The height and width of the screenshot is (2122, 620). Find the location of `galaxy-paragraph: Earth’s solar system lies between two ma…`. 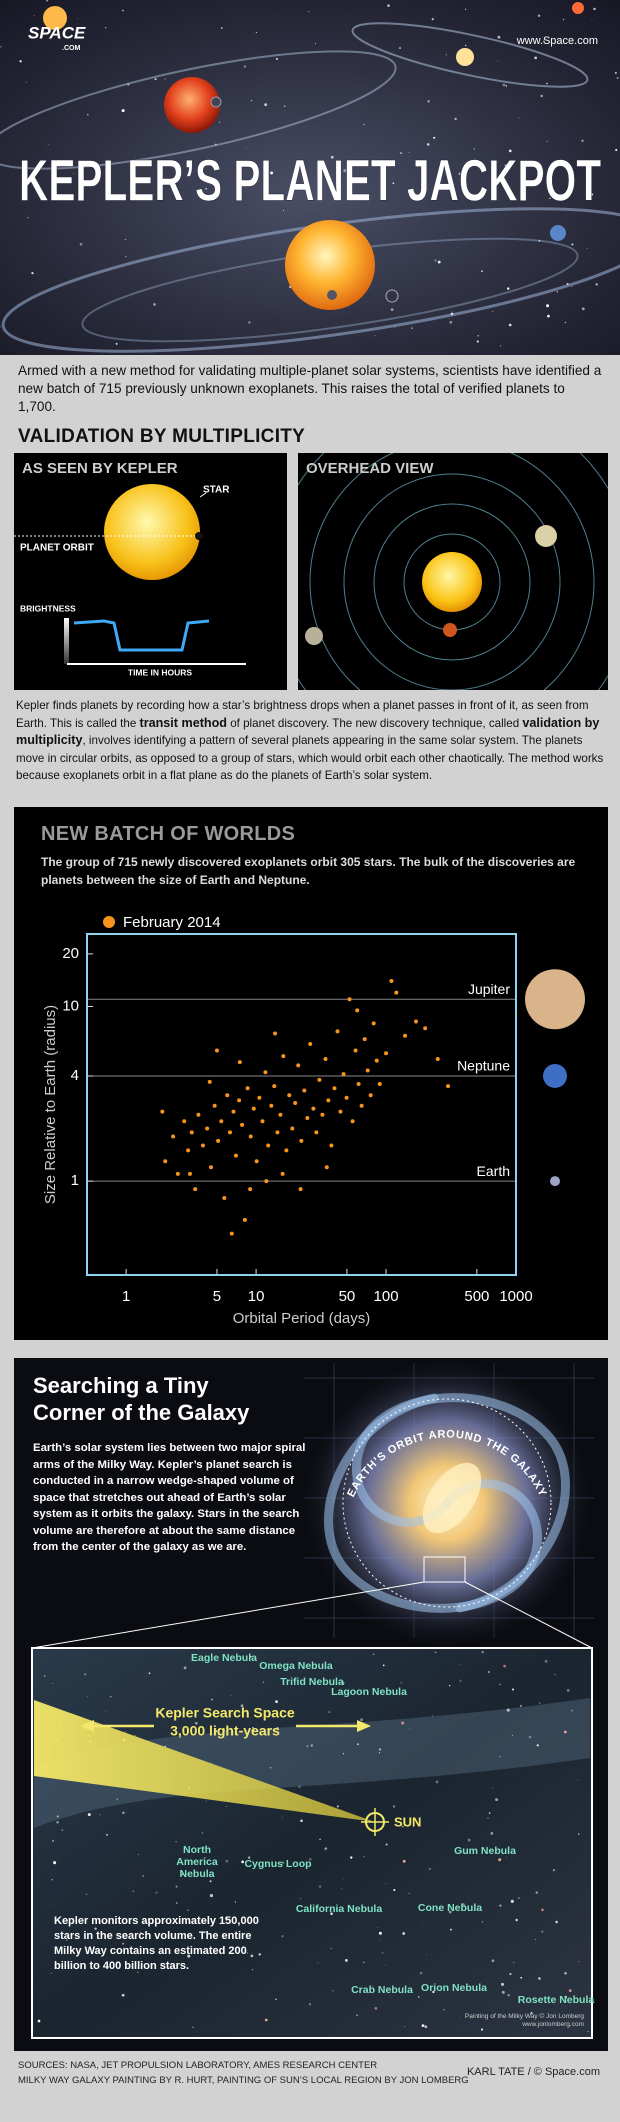

galaxy-paragraph: Earth’s solar system lies between two ma… is located at coordinates (169, 1497).